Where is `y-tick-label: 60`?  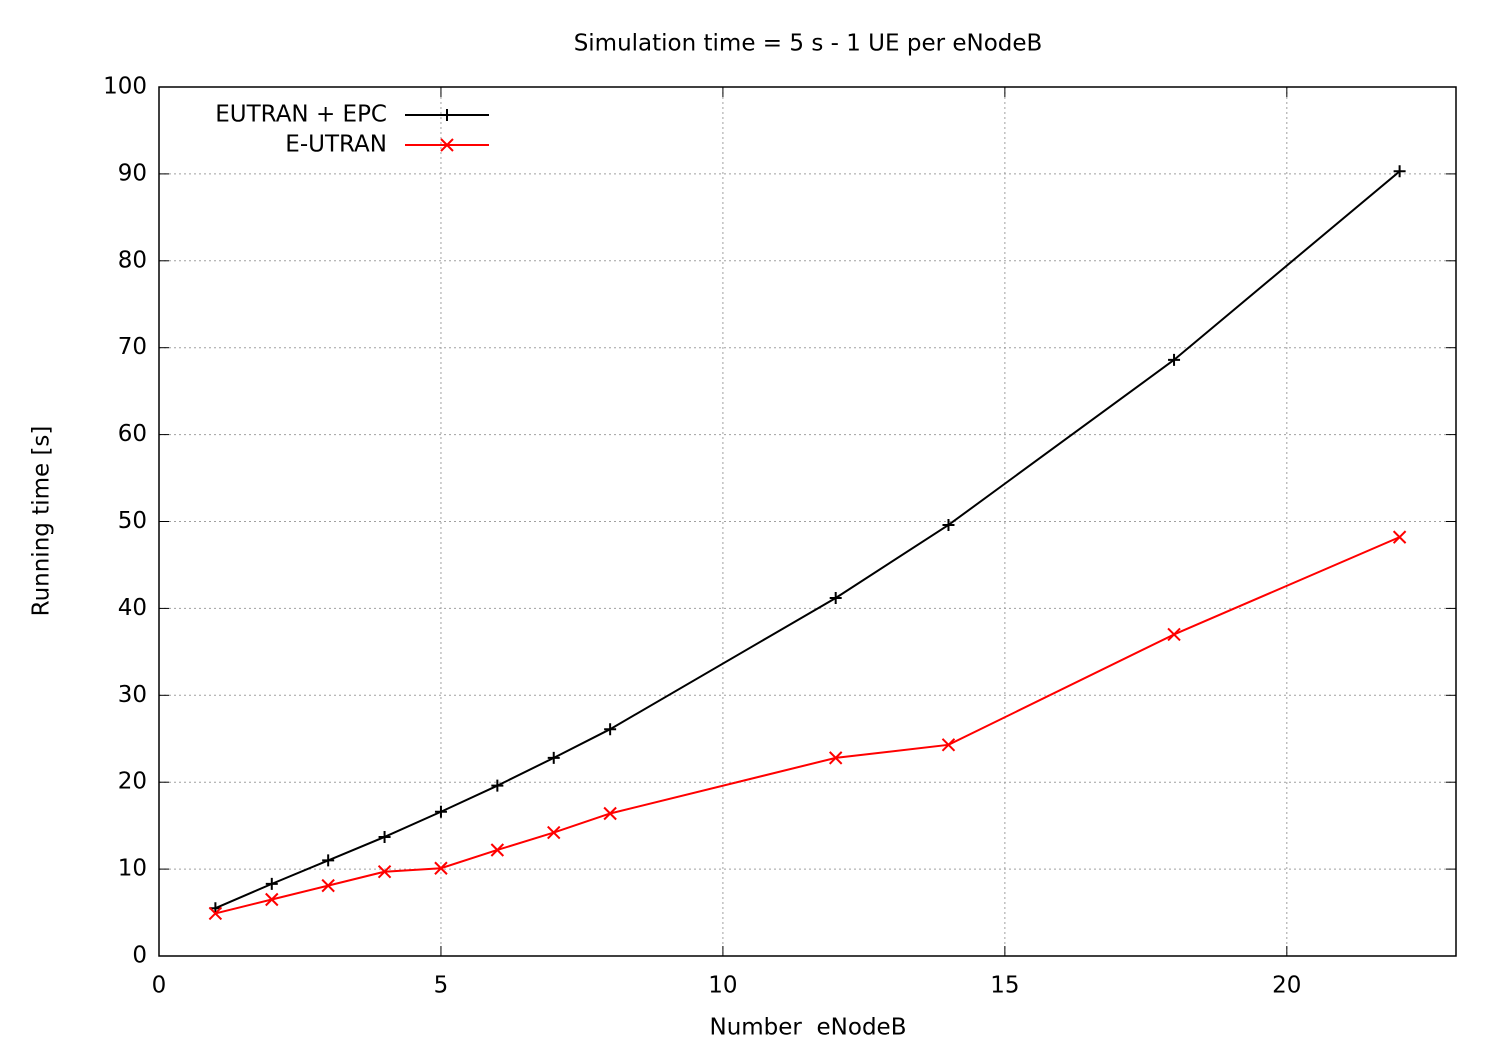 y-tick-label: 60 is located at coordinates (132, 434).